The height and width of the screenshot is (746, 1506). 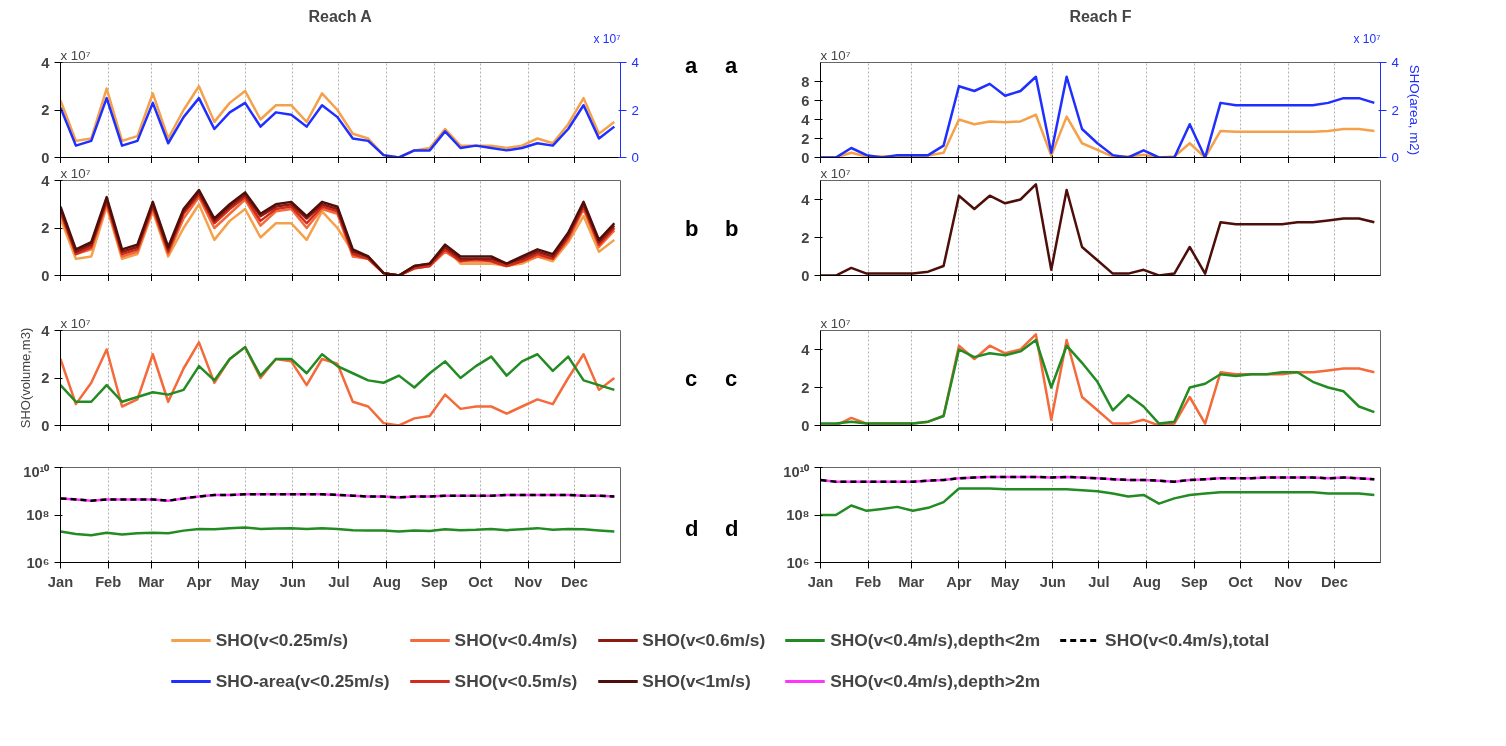 What do you see at coordinates (1414, 110) in the screenshot?
I see `y2-axis-title: SHO(area, m2)` at bounding box center [1414, 110].